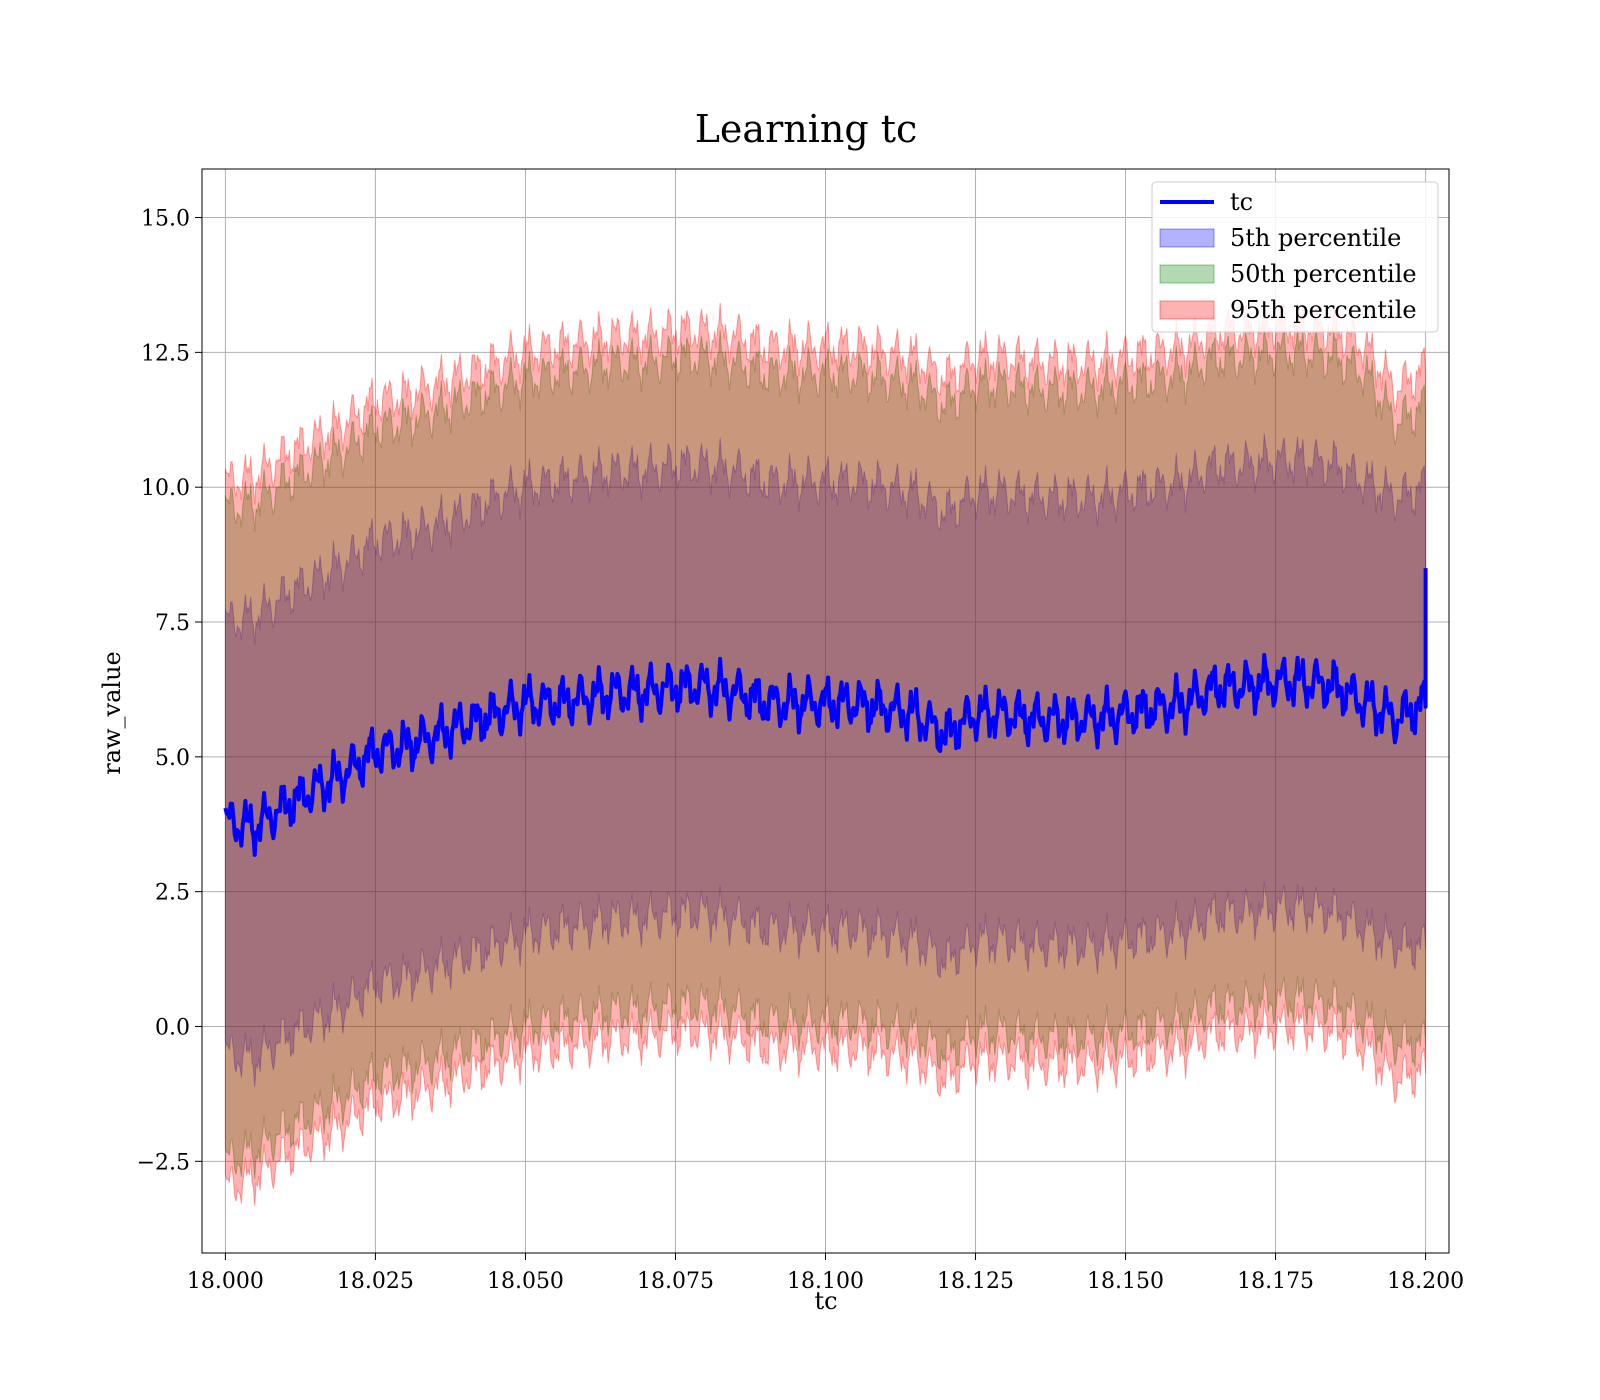 The height and width of the screenshot is (1400, 1600). Describe the element at coordinates (1323, 274) in the screenshot. I see `legend-label: 50th percentile` at that location.